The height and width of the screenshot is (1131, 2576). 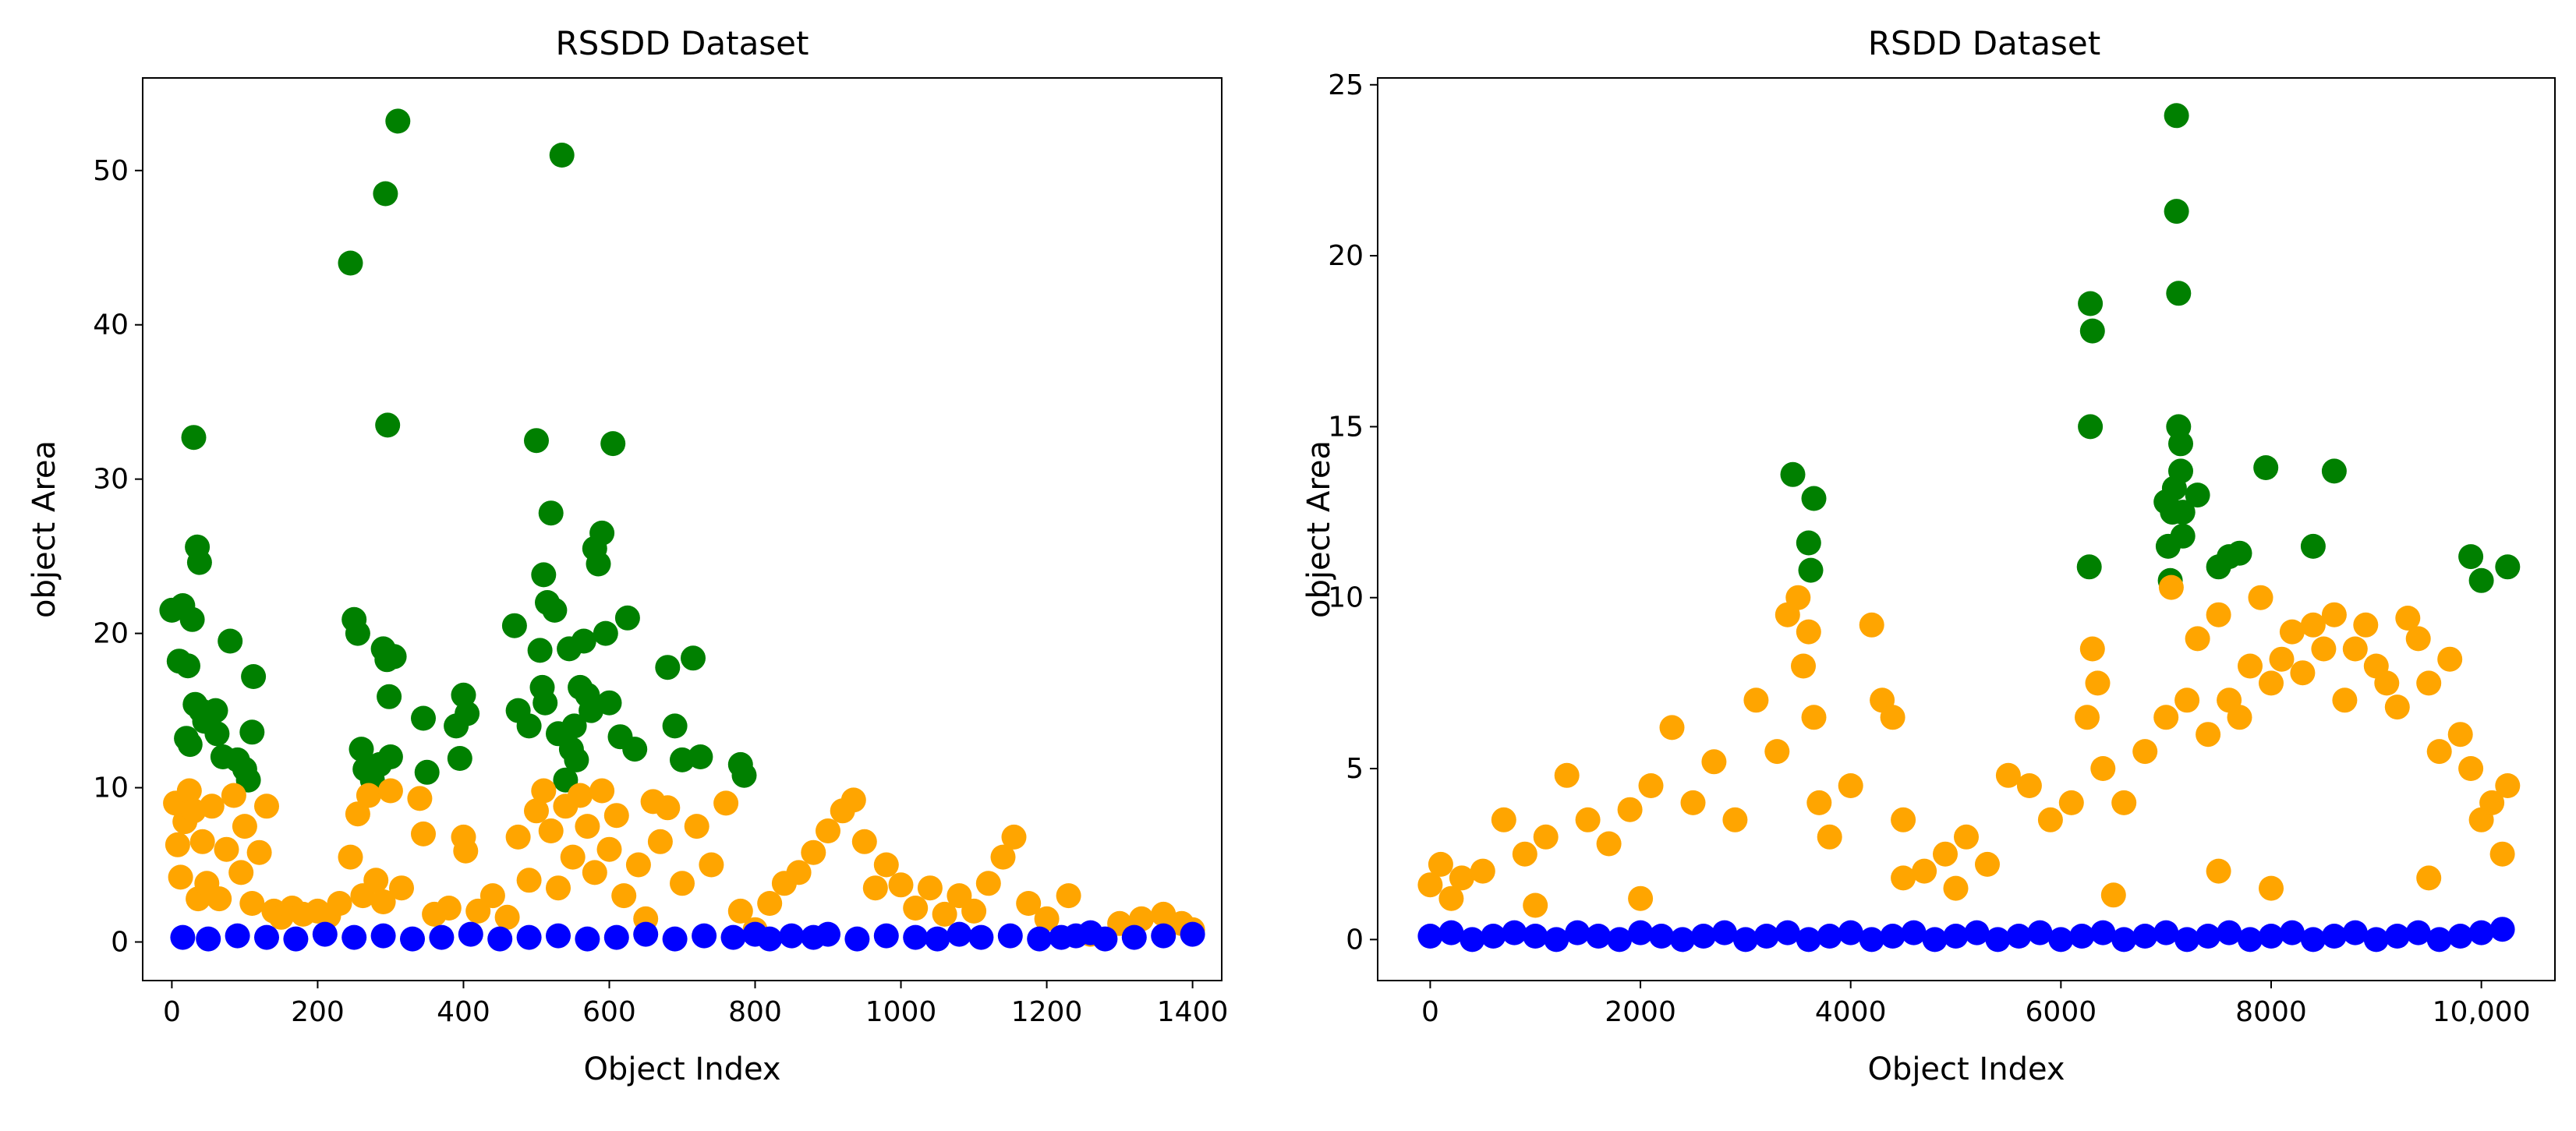 I want to click on x-axis-label: Object Index, so click(x=1966, y=1069).